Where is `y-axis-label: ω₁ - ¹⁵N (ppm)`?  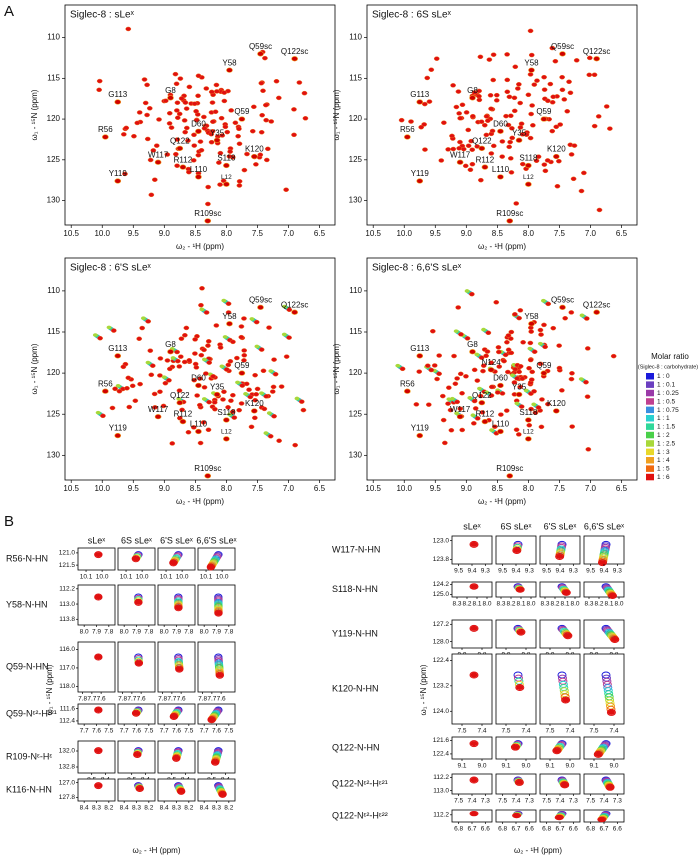
y-axis-label: ω₁ - ¹⁵N (ppm) is located at coordinates (336, 114).